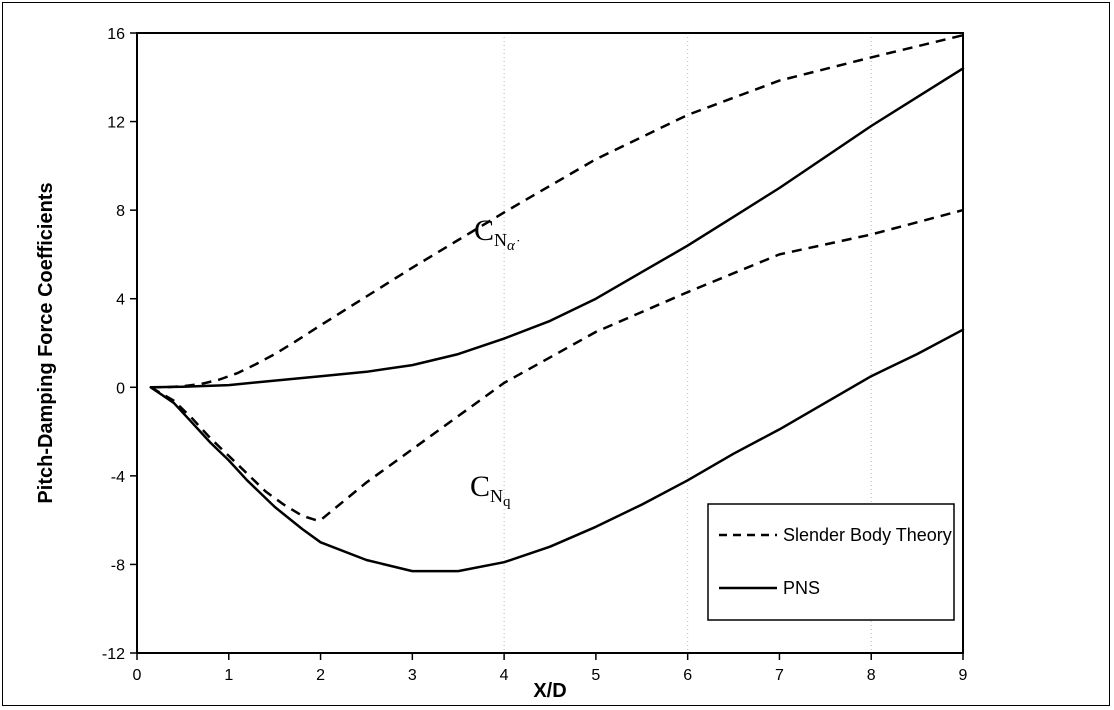  What do you see at coordinates (801, 588) in the screenshot?
I see `legend-label-pns: PNS` at bounding box center [801, 588].